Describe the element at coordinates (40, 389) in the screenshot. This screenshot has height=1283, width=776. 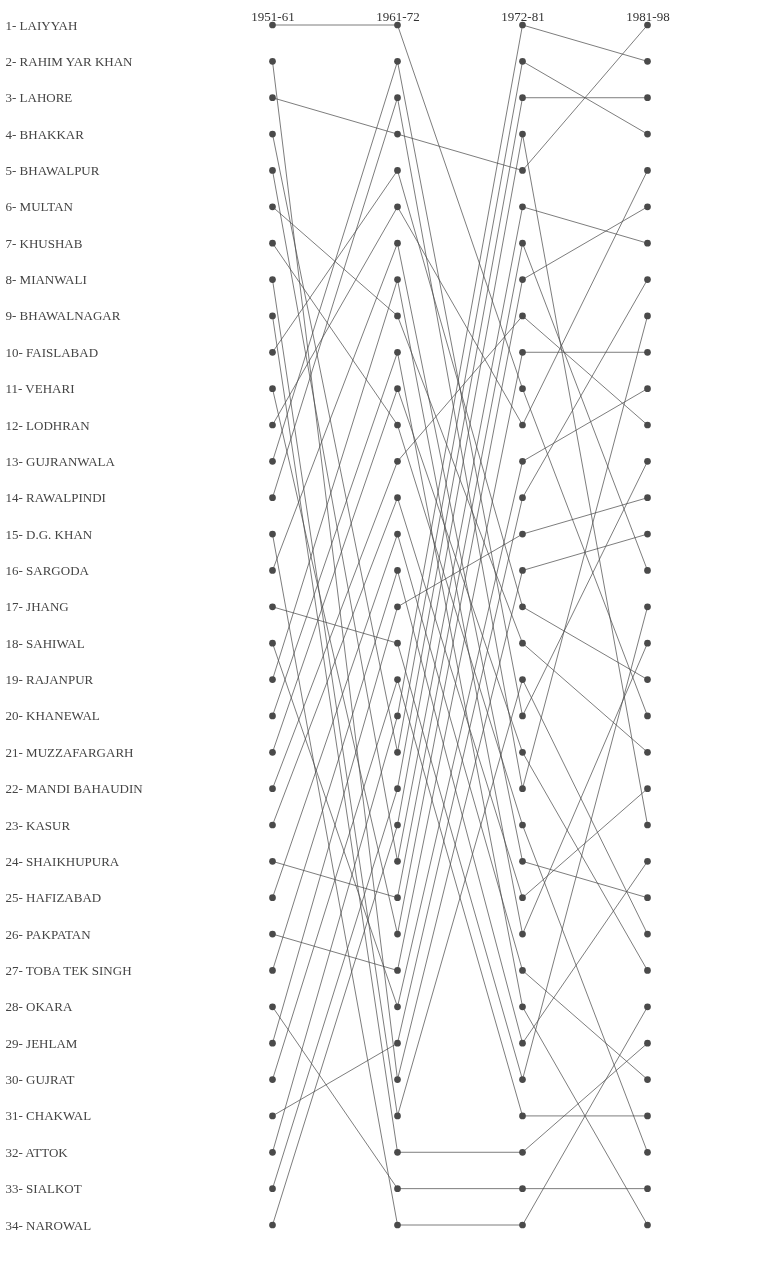
I see `y-tick-label: 11- VEHARI` at that location.